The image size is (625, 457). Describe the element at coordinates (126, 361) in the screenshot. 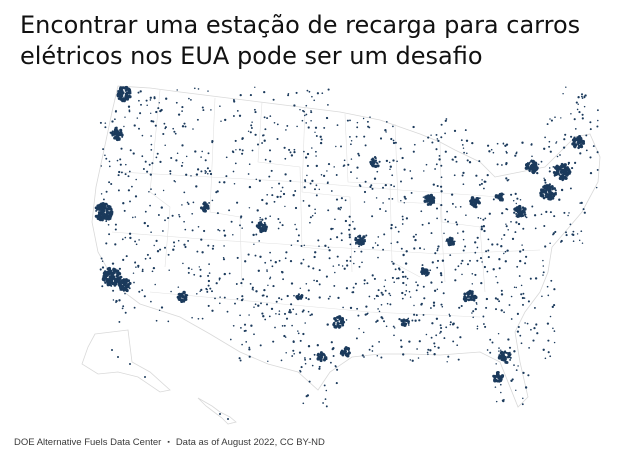

I see `alaska-outline` at that location.